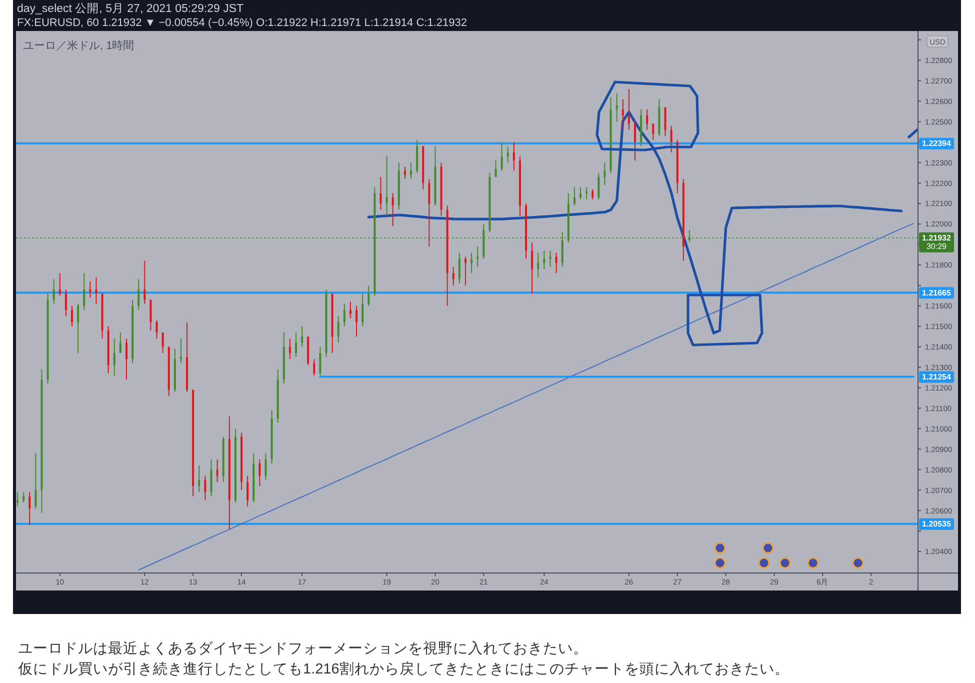  Describe the element at coordinates (937, 377) in the screenshot. I see `series-label: 1.21254` at that location.